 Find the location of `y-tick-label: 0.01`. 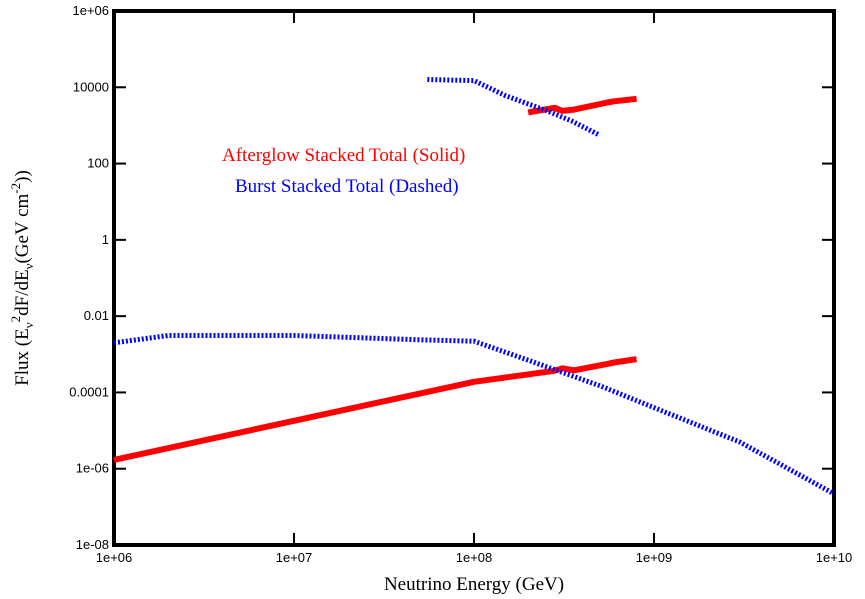

y-tick-label: 0.01 is located at coordinates (96, 315).